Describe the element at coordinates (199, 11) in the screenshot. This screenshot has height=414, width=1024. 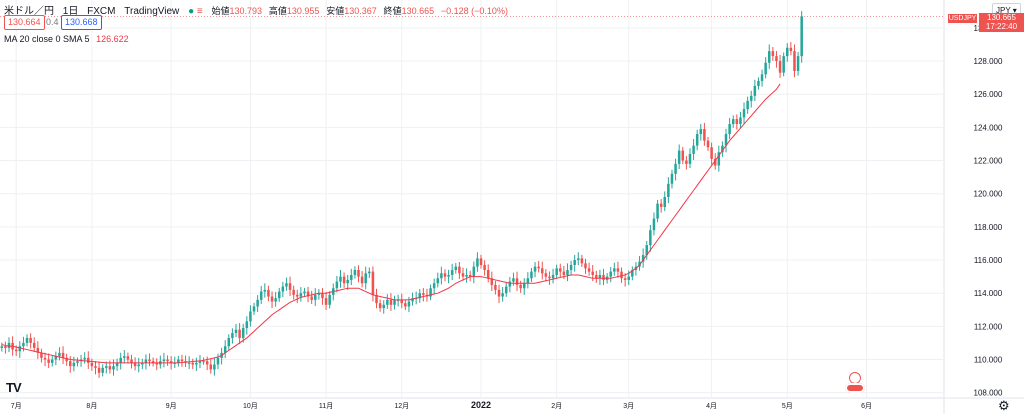
I see `menu-icon: ≡` at that location.